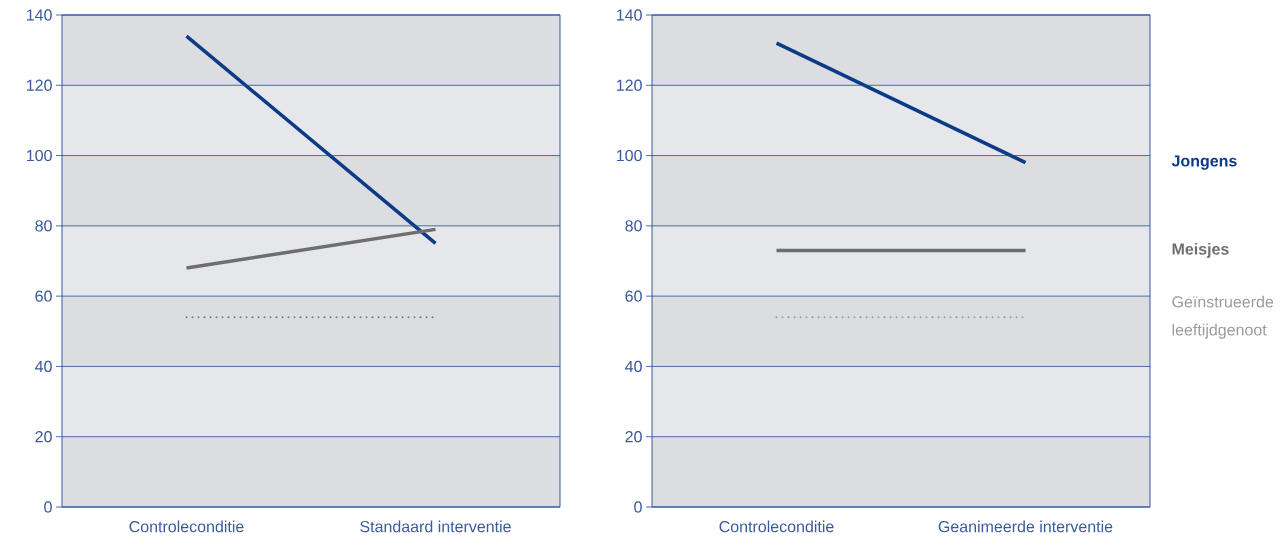  Describe the element at coordinates (1025, 526) in the screenshot. I see `x-tick-label: Geanimeerde interventie` at that location.